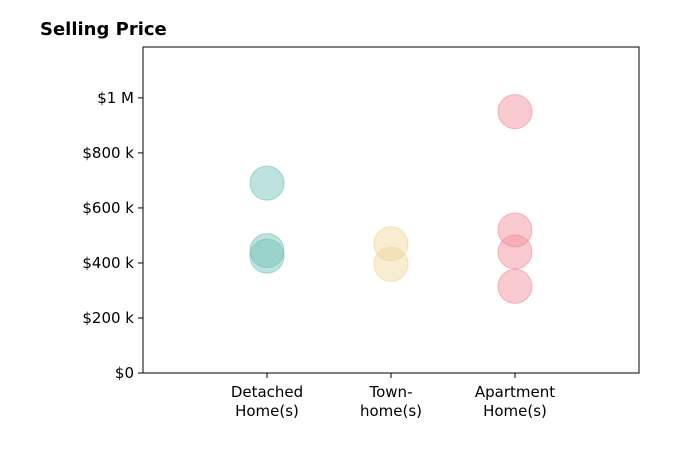 Image resolution: width=679 pixels, height=466 pixels. I want to click on y-tick-label: $800 k, so click(108, 153).